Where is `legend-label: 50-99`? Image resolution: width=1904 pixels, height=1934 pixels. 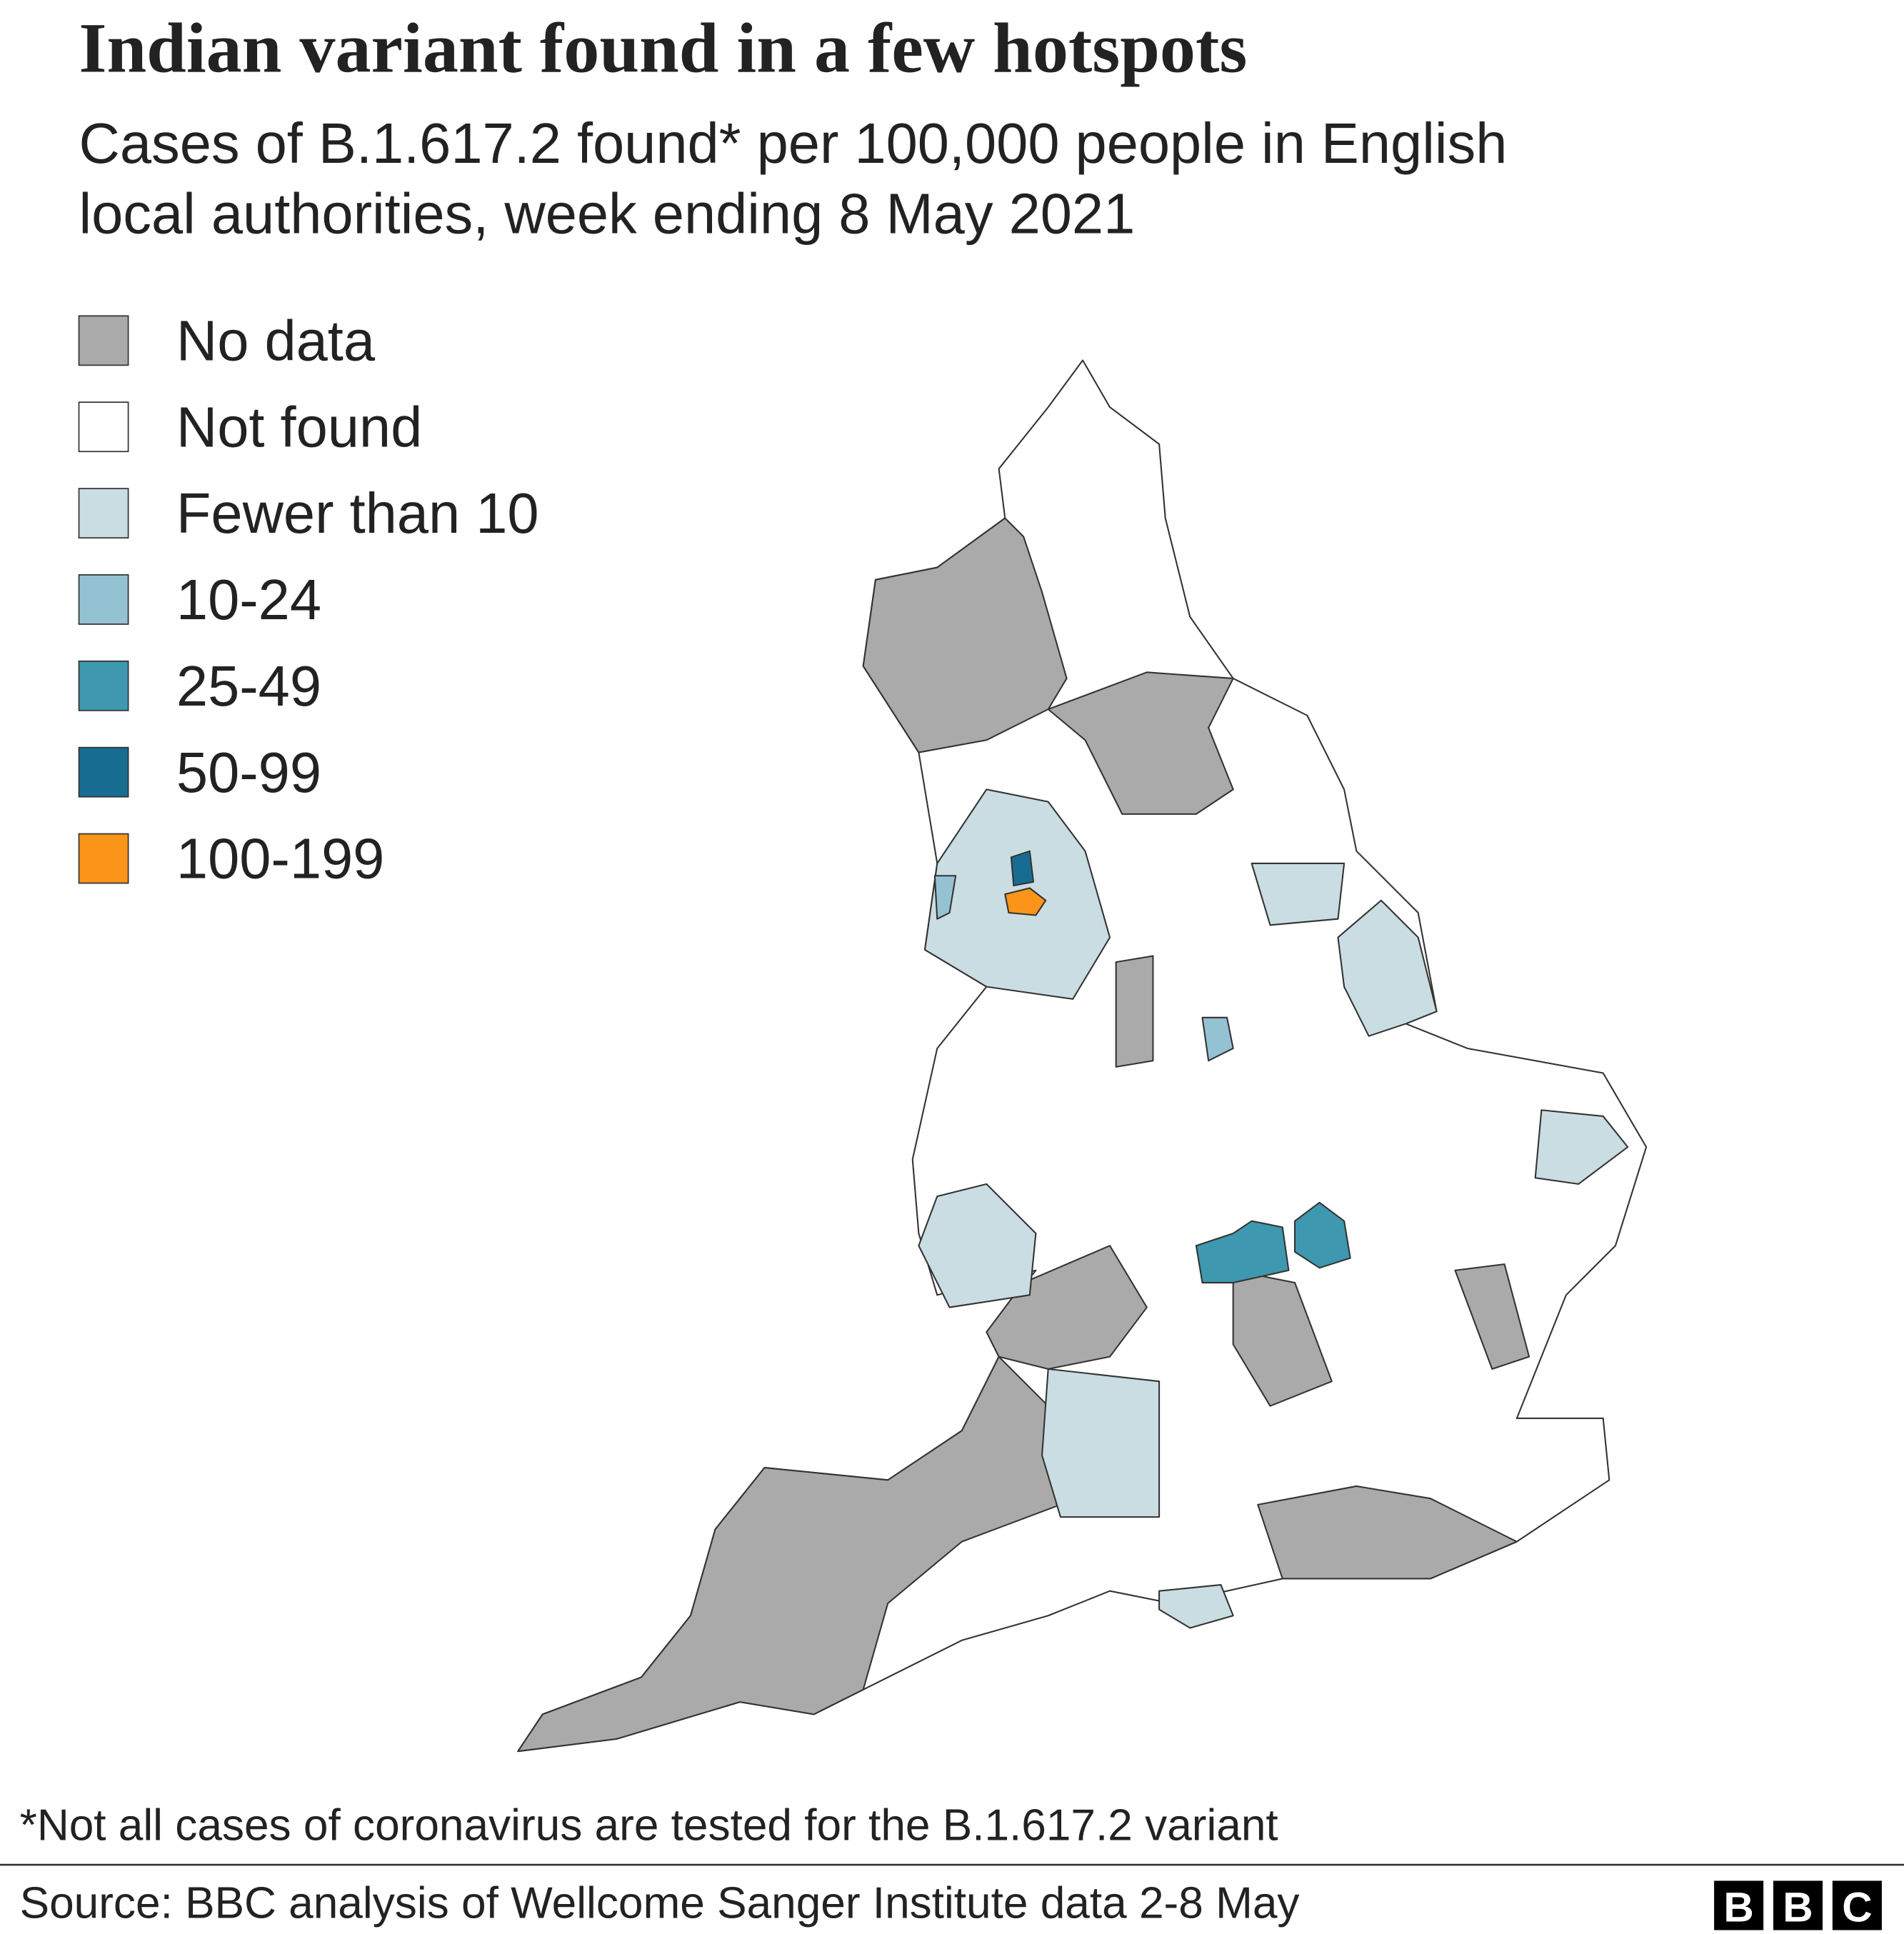
legend-label: 50-99 is located at coordinates (248, 773).